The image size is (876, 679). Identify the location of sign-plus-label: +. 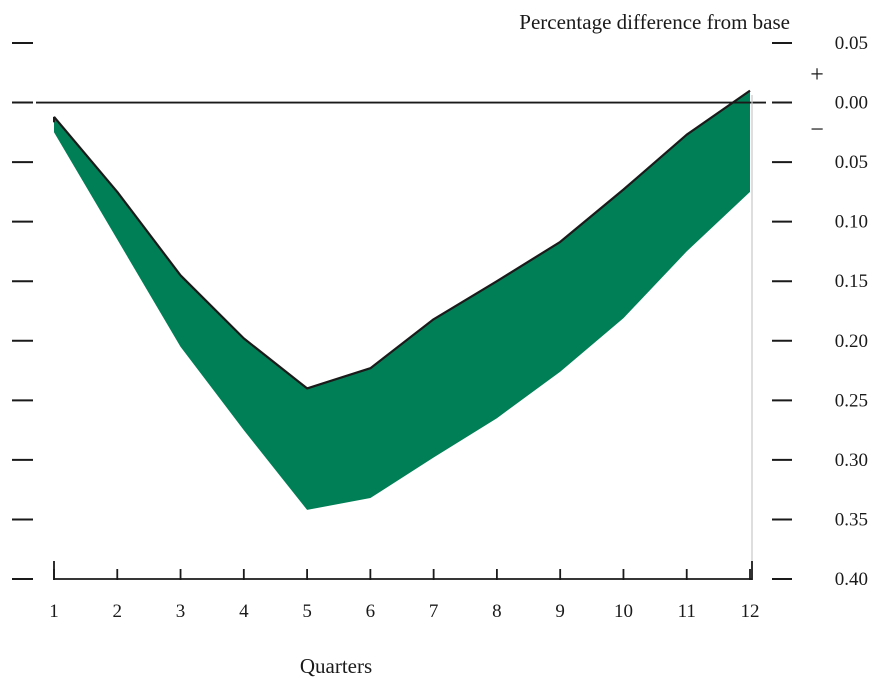
(817, 75).